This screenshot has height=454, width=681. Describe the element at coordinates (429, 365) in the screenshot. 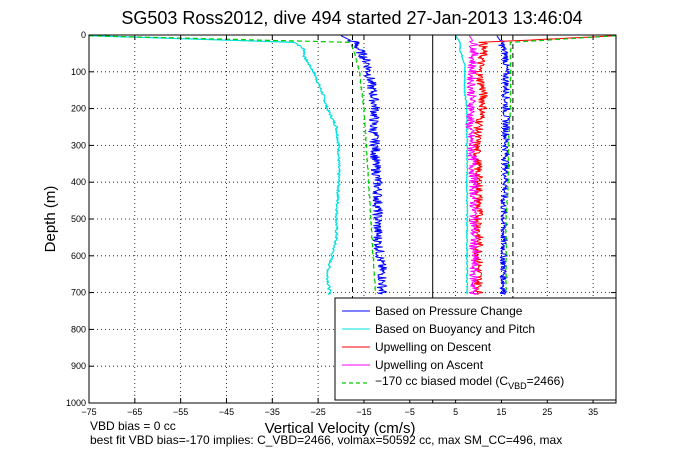

I see `legend-label-ascent: Upwelling on Ascent` at that location.